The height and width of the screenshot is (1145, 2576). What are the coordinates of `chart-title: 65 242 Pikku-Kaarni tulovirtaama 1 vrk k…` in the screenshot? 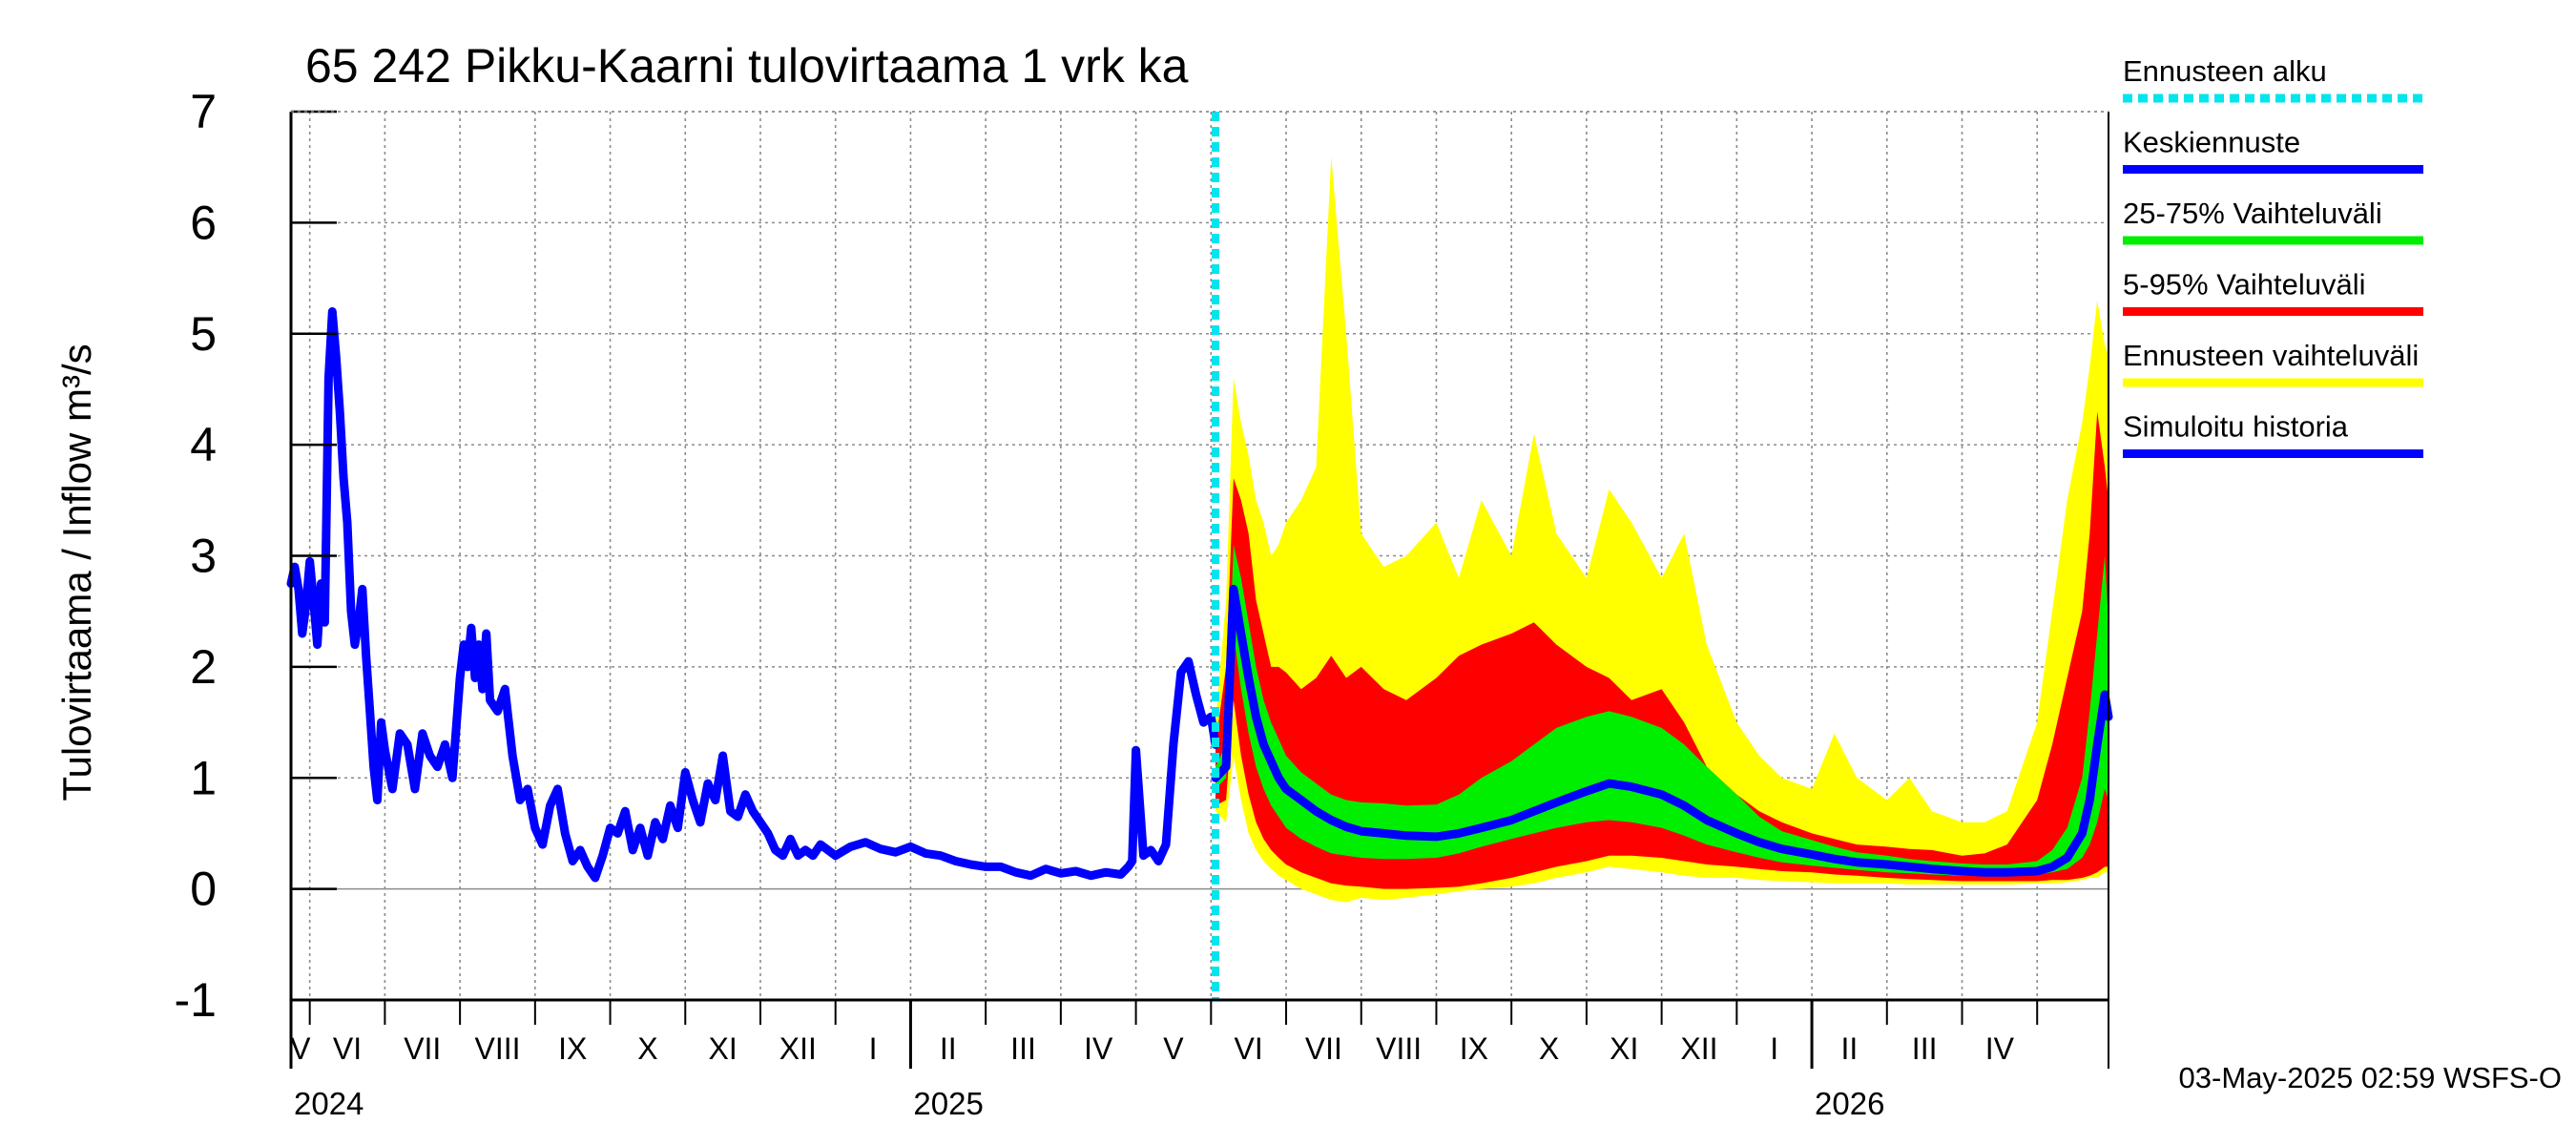 It's located at (747, 66).